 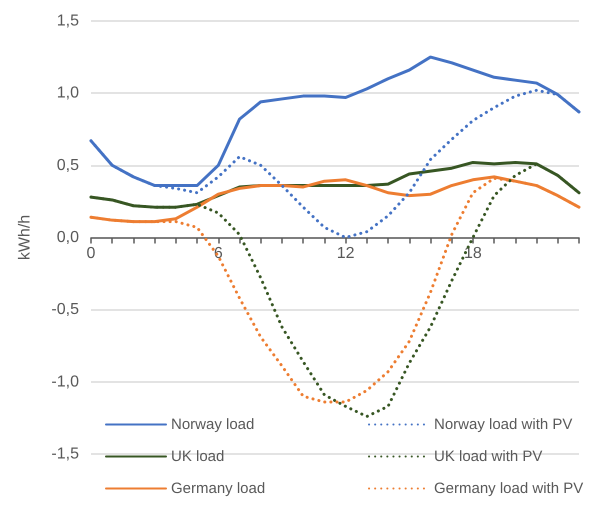 I want to click on x-tick-label: 6, so click(x=218, y=253).